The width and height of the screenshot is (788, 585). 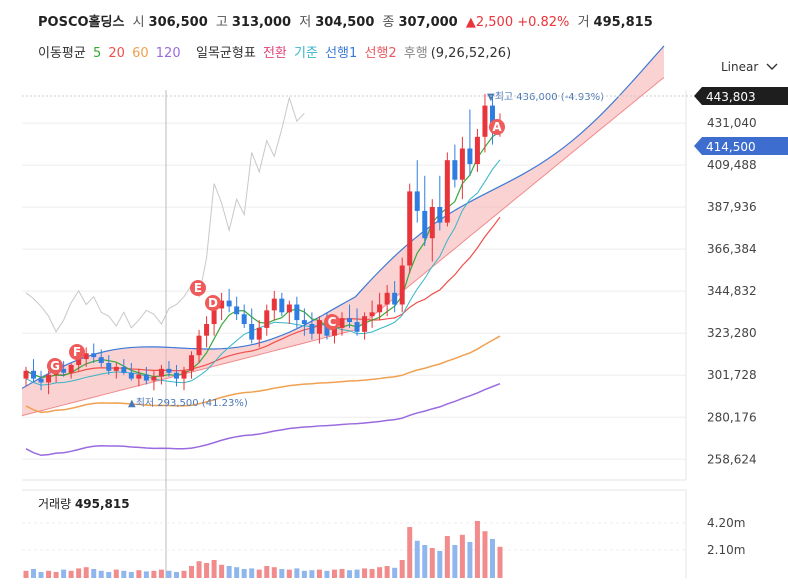 What do you see at coordinates (81, 22) in the screenshot?
I see `stock-name: POSCO홀딩스` at bounding box center [81, 22].